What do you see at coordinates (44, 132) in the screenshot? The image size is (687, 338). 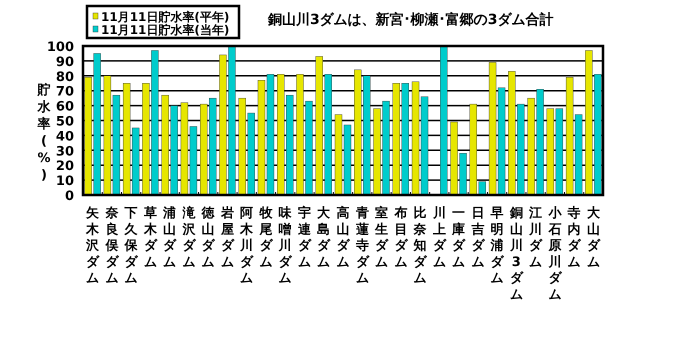 I see `y-axis-title: 貯水率(%)` at bounding box center [44, 132].